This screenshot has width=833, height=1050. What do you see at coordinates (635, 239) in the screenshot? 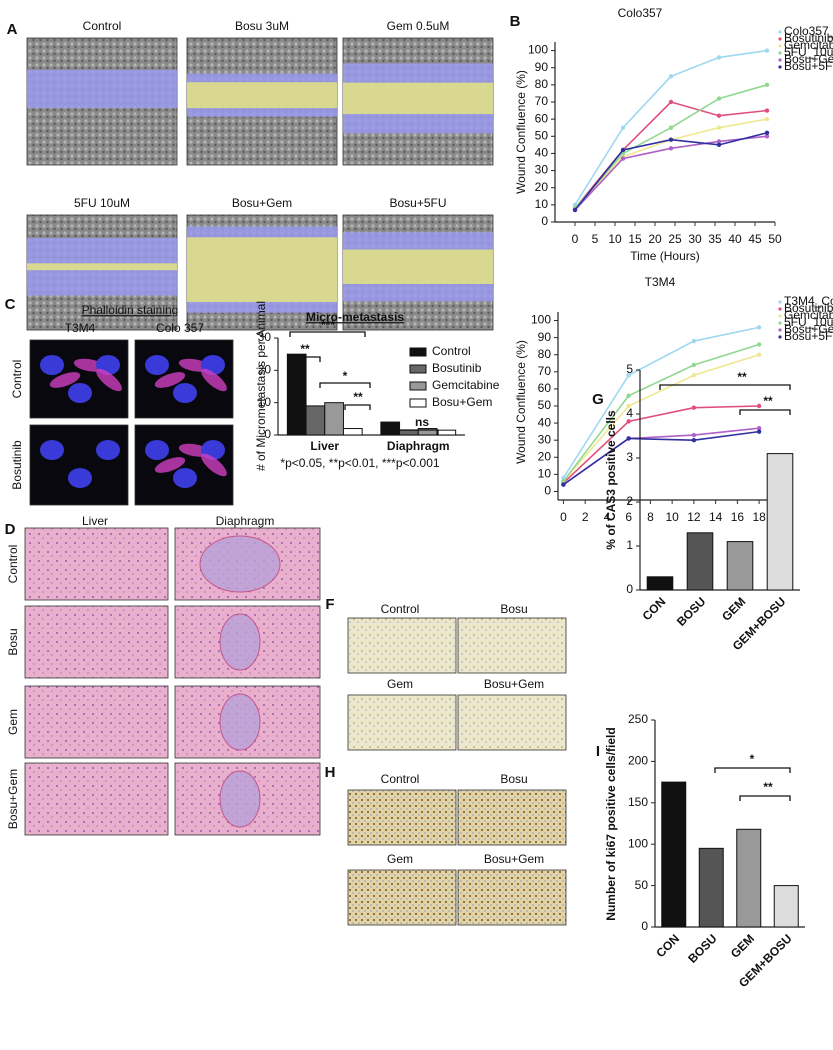
I see `x-tick-label: 15` at bounding box center [635, 239].